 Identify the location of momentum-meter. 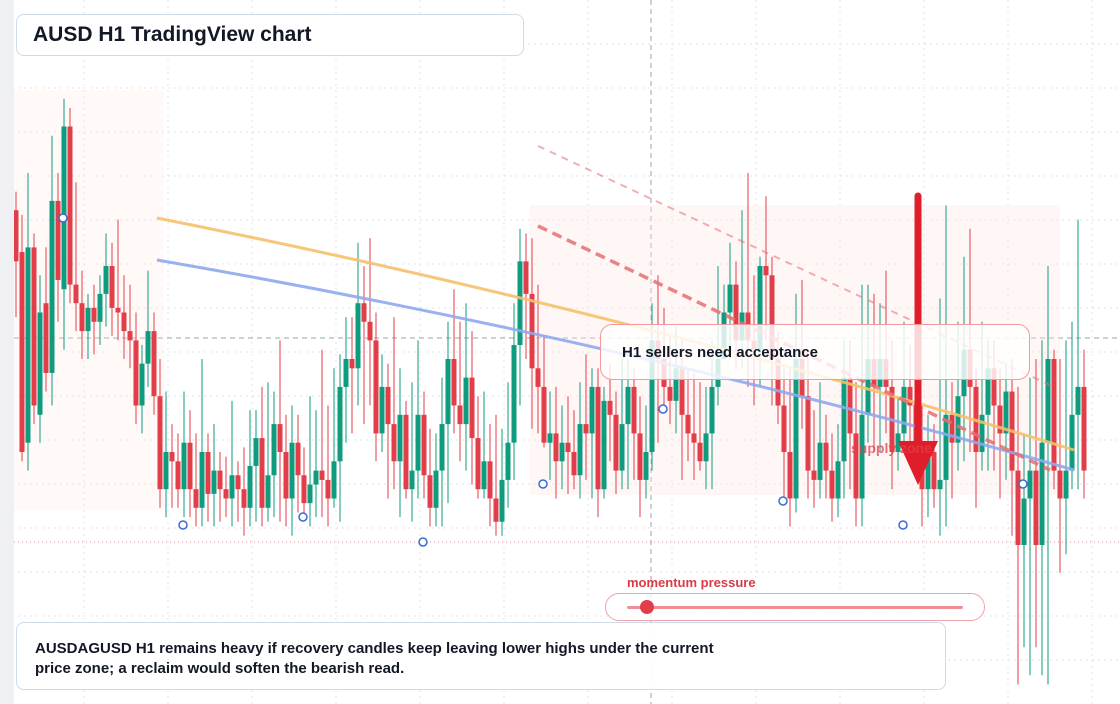
(795, 607).